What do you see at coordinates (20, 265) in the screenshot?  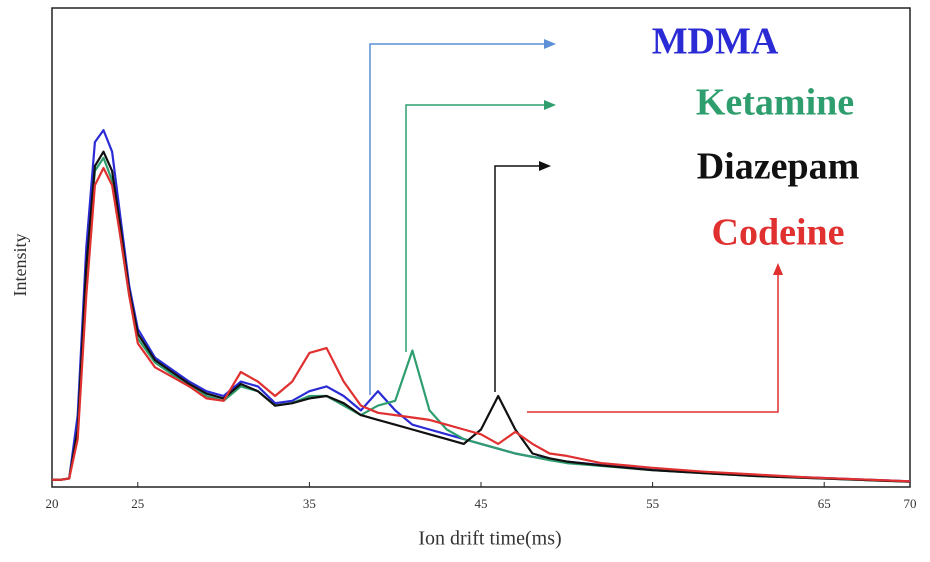 I see `y-axis-label: Intensity` at bounding box center [20, 265].